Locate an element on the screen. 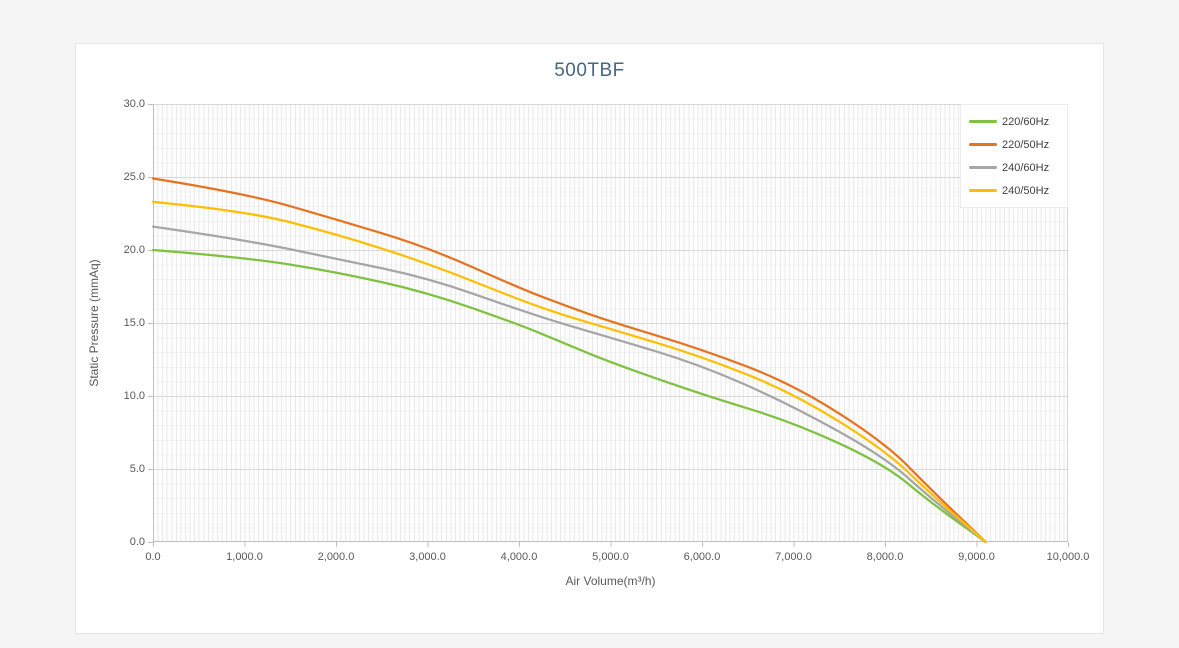 This screenshot has height=648, width=1179. x-tick-label: 10,000.0 is located at coordinates (1068, 557).